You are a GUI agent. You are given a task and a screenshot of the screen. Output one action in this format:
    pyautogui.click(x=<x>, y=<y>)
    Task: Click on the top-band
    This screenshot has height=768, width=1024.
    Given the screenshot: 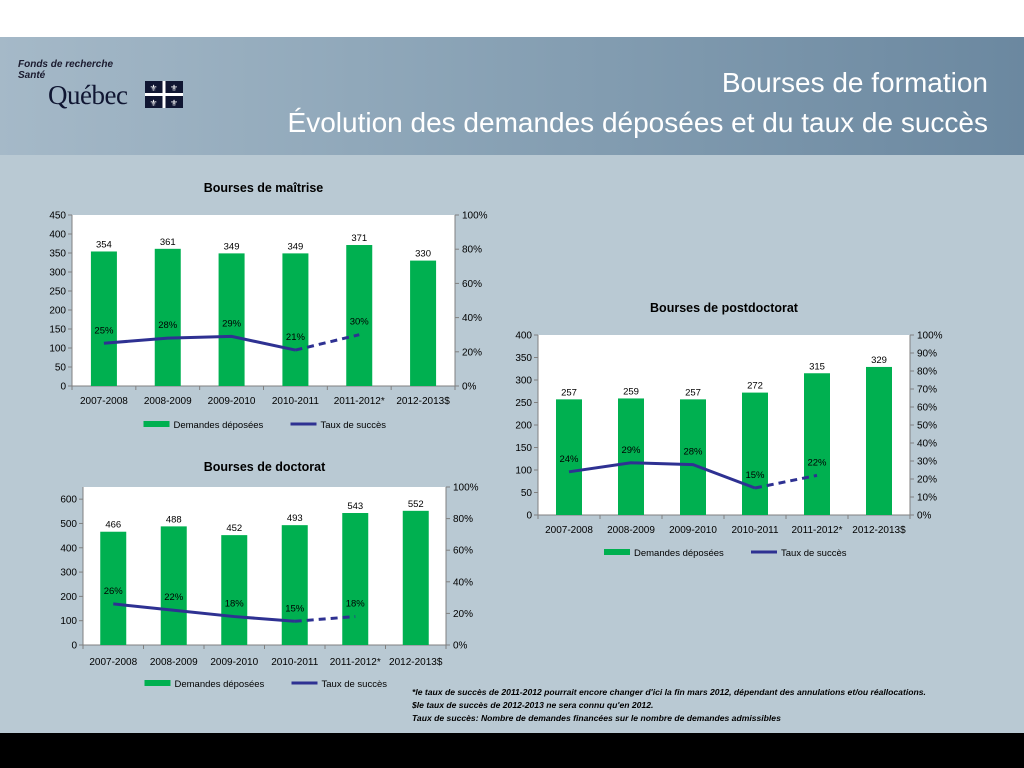 What is the action you would take?
    pyautogui.click(x=512, y=18)
    